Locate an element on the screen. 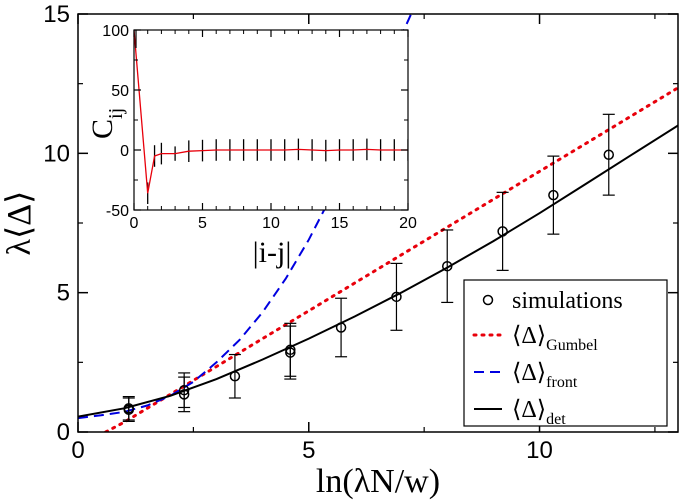  inset-y-tick-label: 0 is located at coordinates (124, 151).